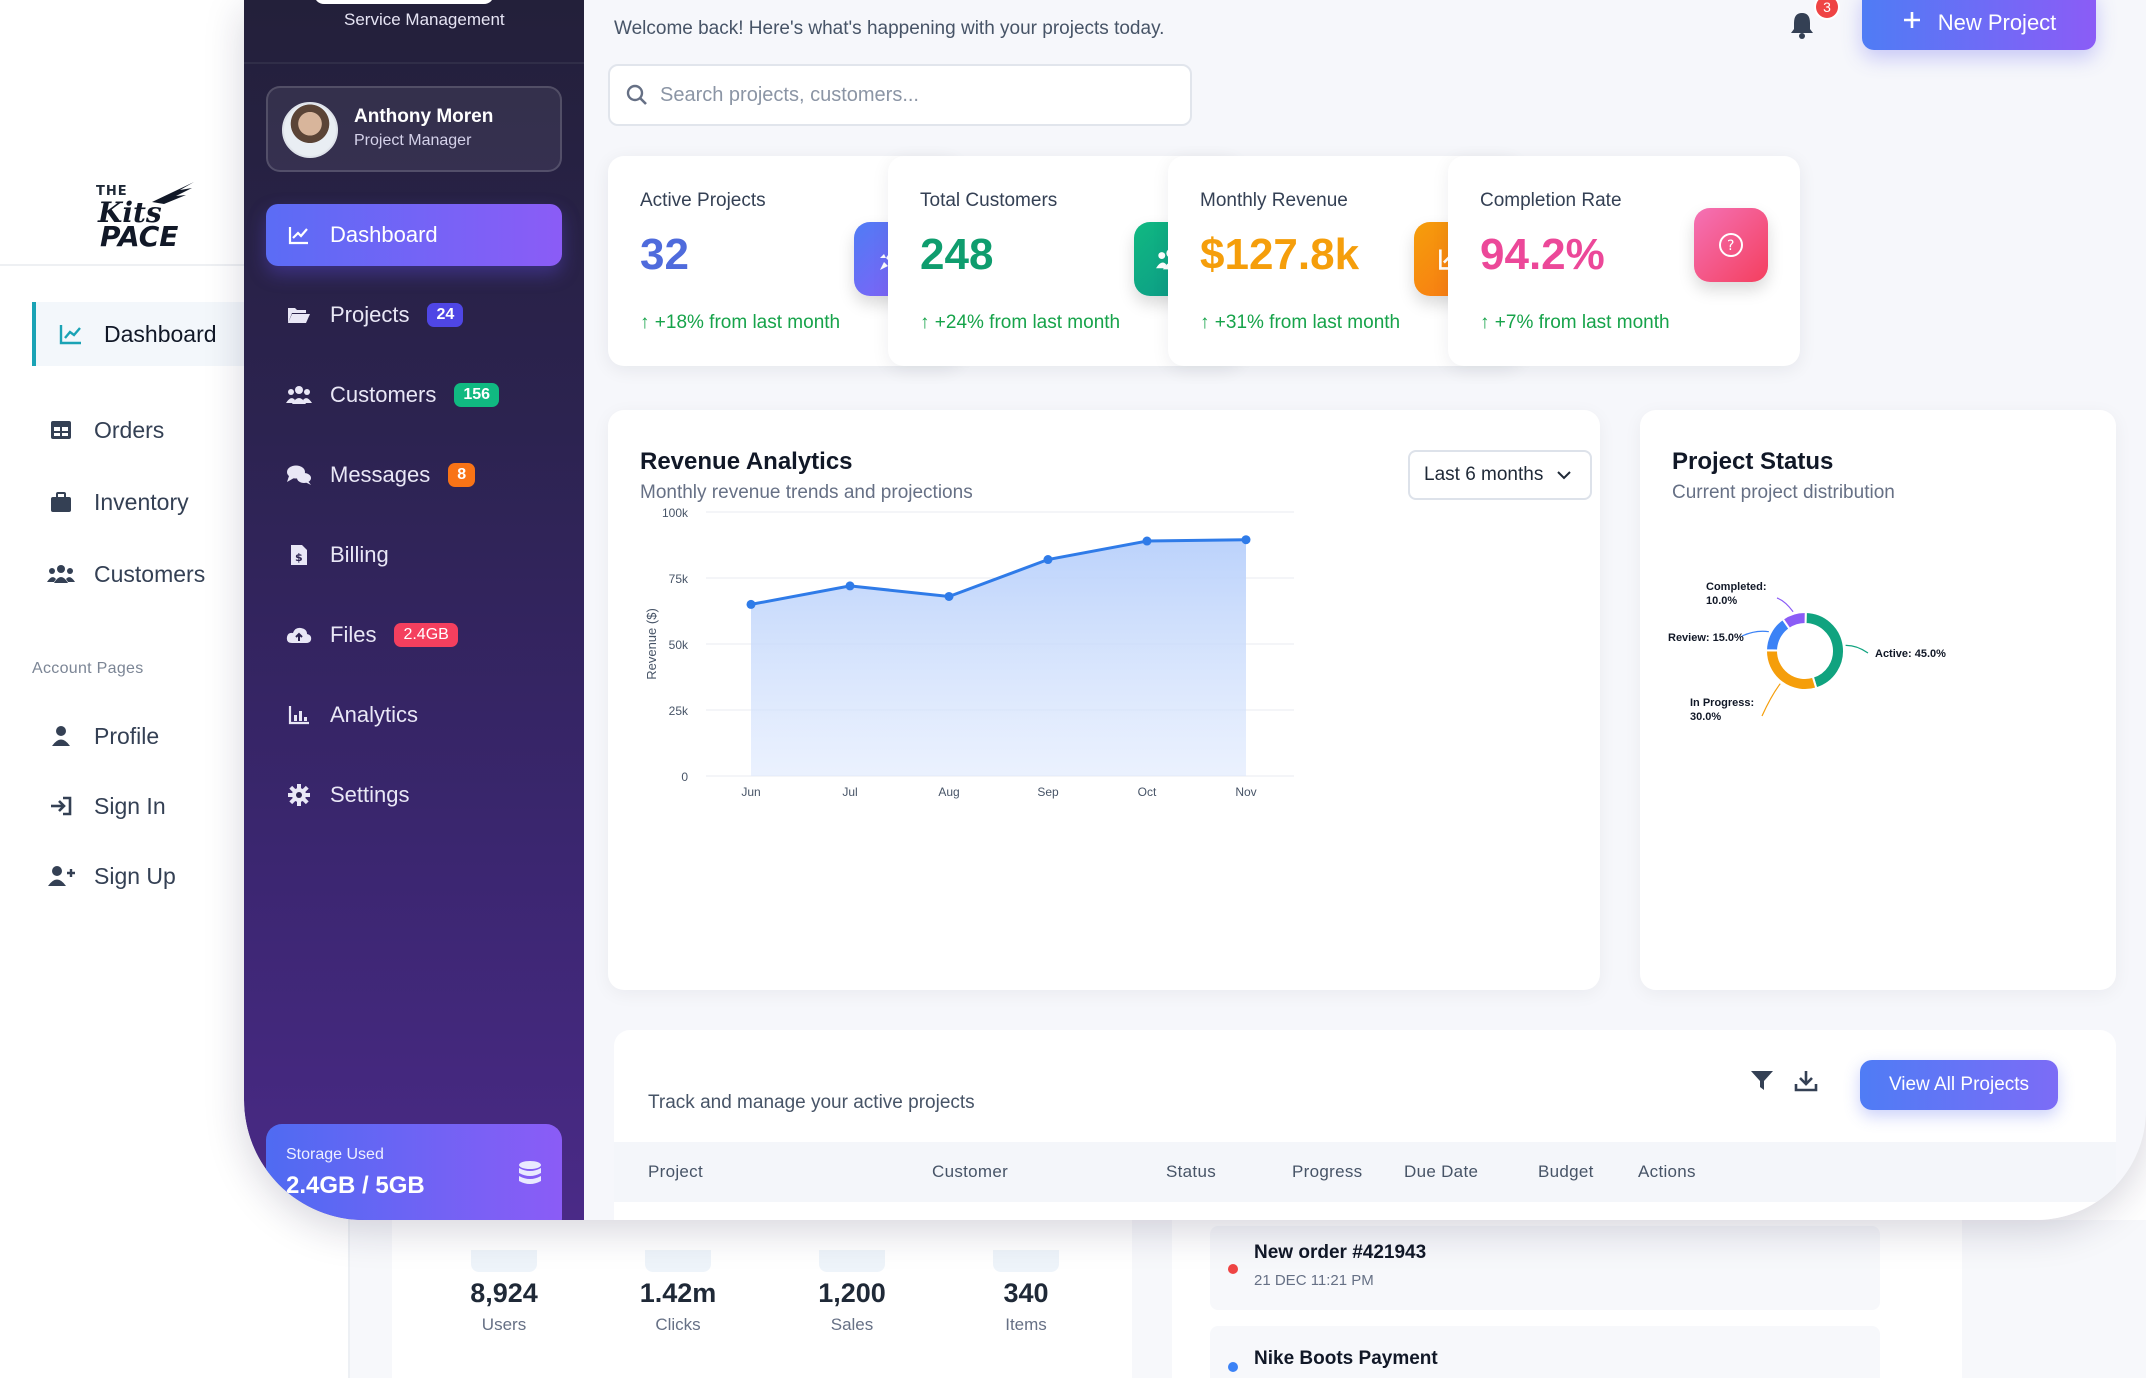 The height and width of the screenshot is (1378, 2146). Describe the element at coordinates (1048, 792) in the screenshot. I see `x-tick-label: Sep` at that location.